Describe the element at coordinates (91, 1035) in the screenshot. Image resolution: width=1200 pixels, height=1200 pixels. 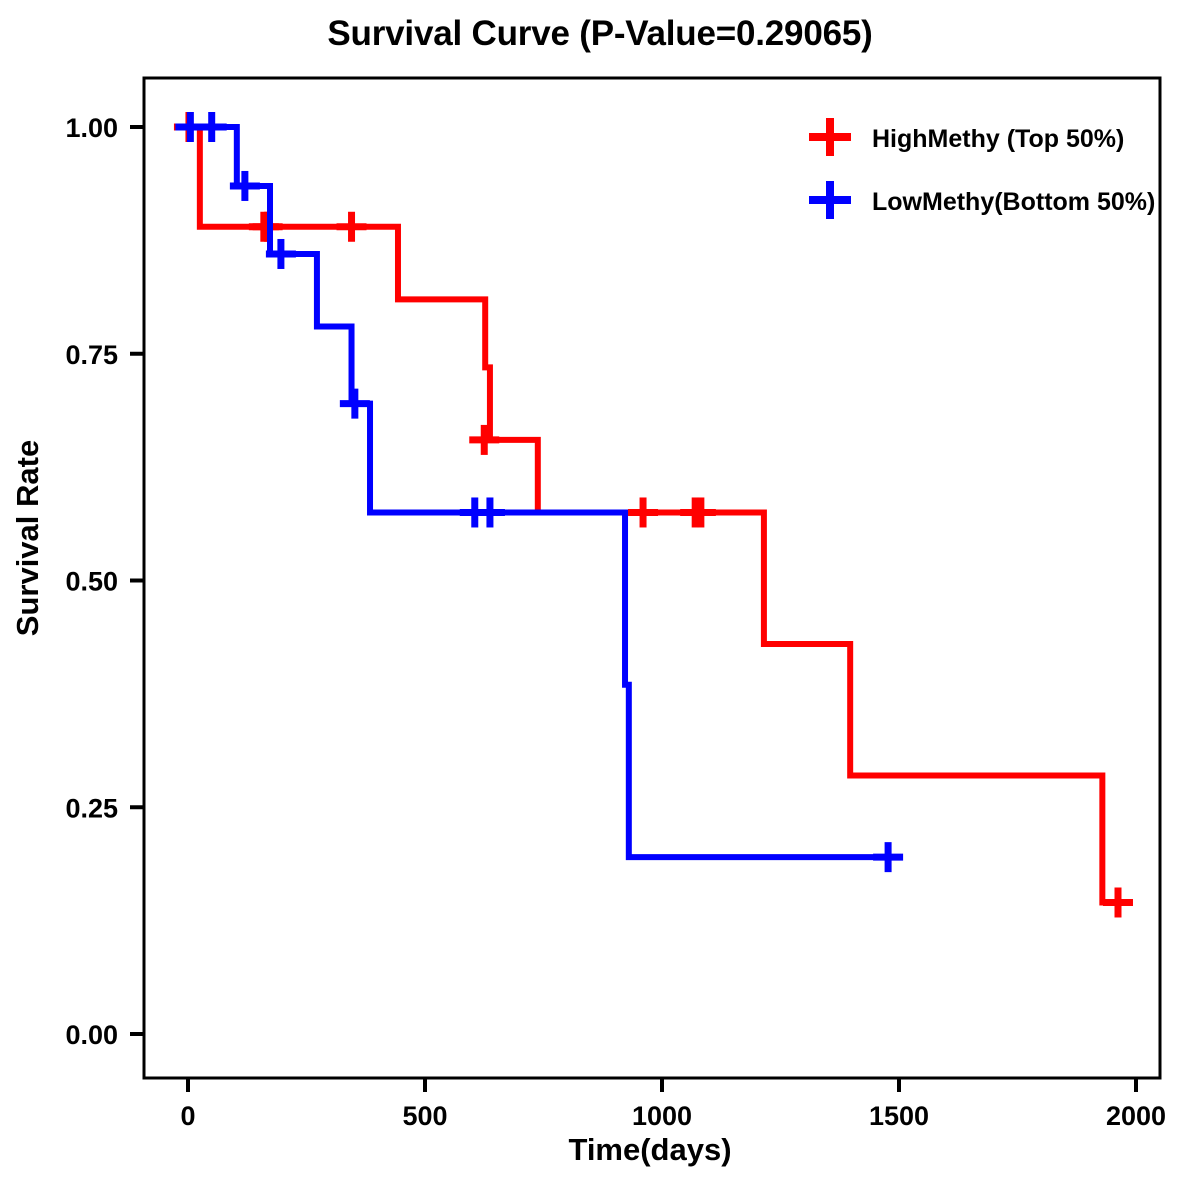
I see `y-tick-label: 0.00` at that location.